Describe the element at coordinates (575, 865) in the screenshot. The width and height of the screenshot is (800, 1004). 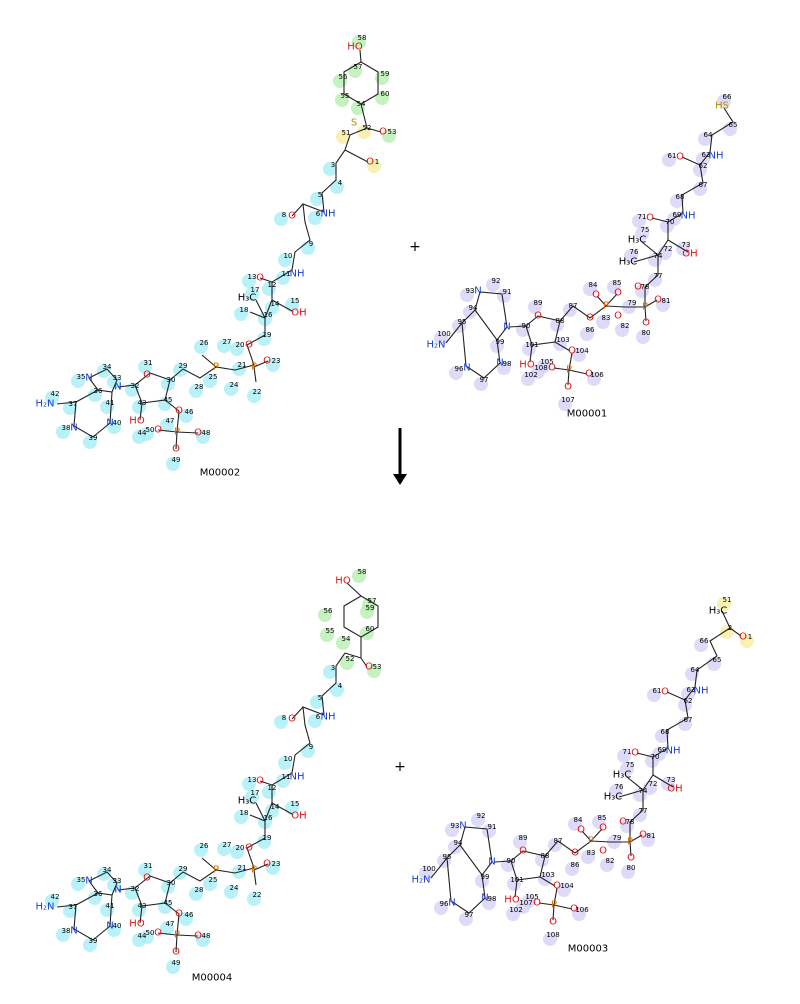
I see `atom-number: 86` at that location.